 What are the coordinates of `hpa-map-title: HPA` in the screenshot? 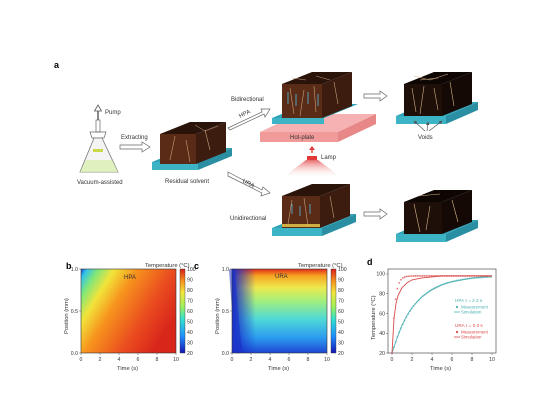 It's located at (130, 278).